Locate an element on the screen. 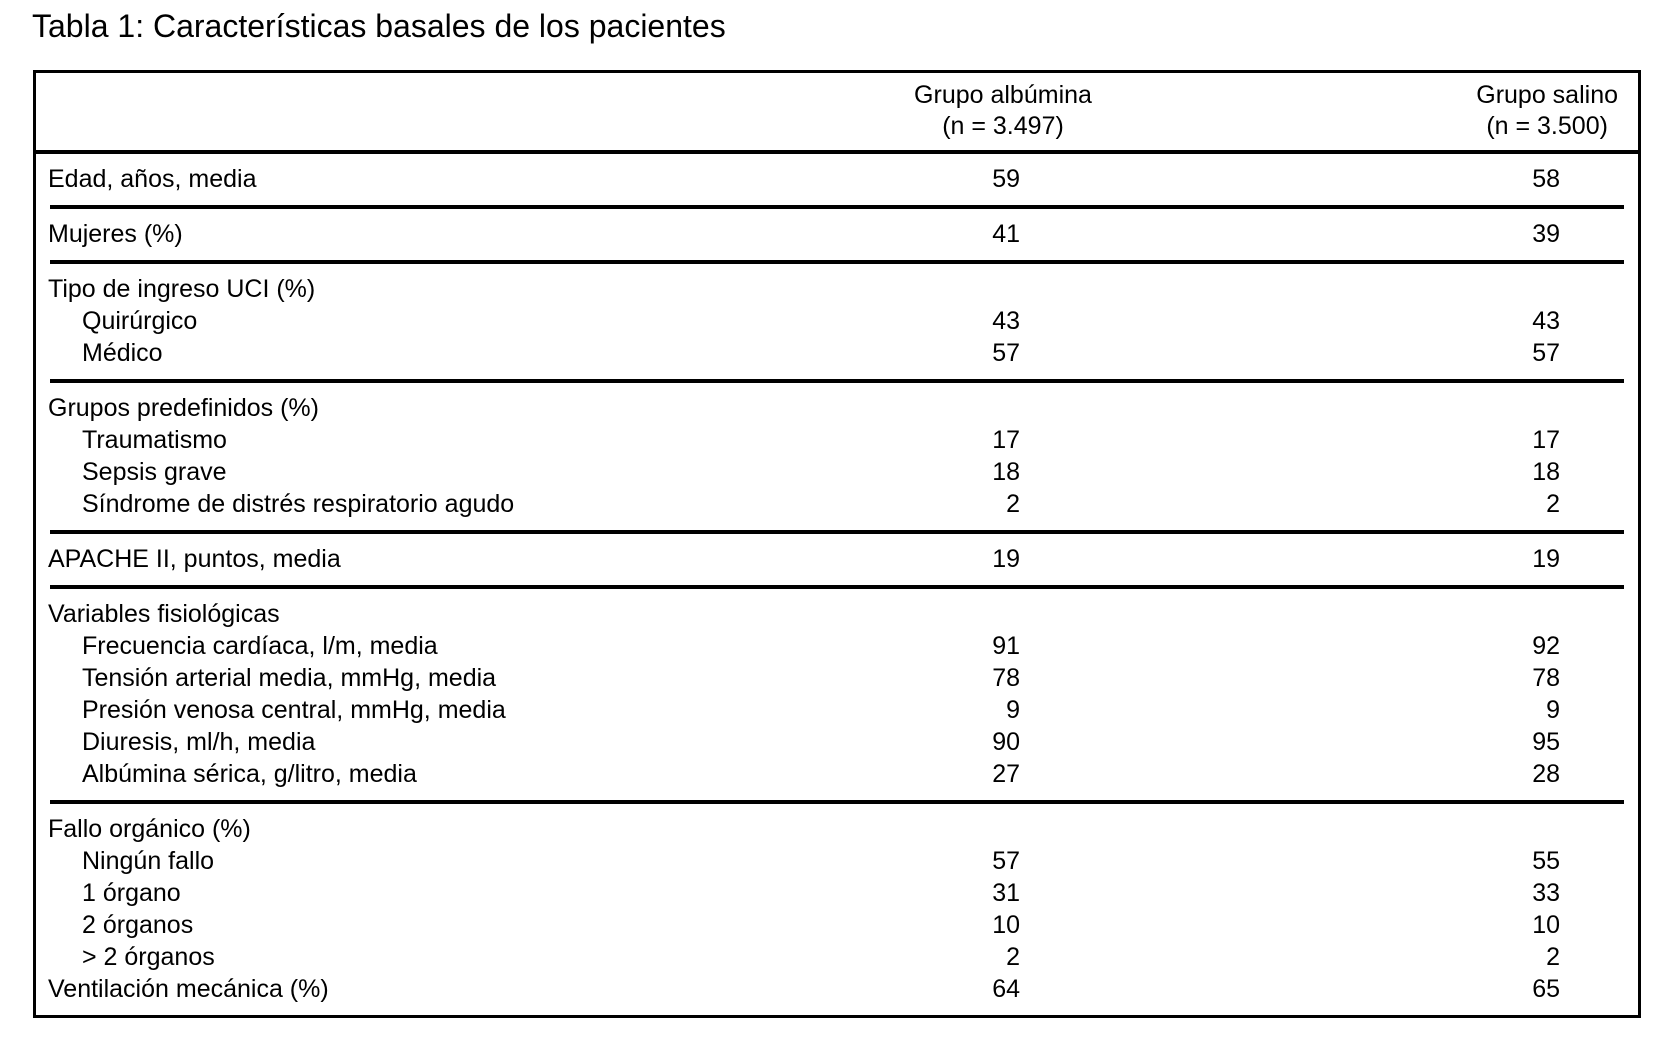 The width and height of the screenshot is (1673, 1039). table-section: Mujeres (%) 41 39 is located at coordinates (837, 234).